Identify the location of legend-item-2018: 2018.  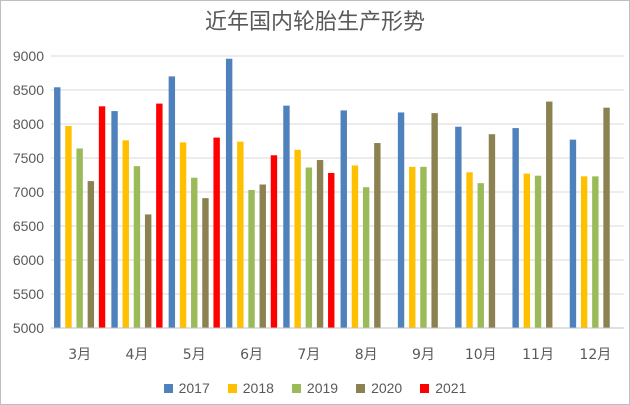
(250, 388).